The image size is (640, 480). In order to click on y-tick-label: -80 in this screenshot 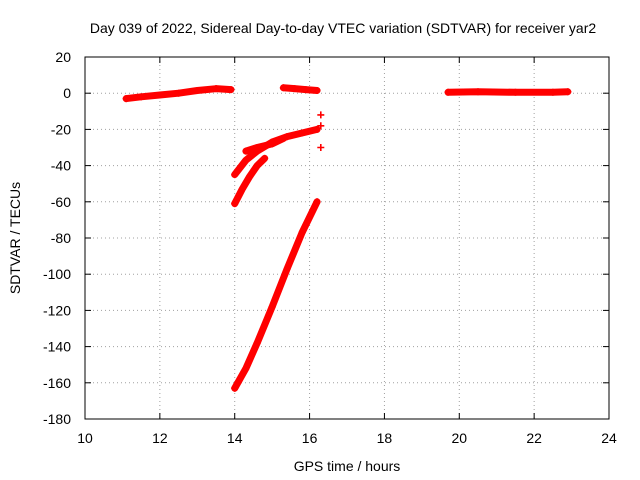, I will do `click(61, 238)`.